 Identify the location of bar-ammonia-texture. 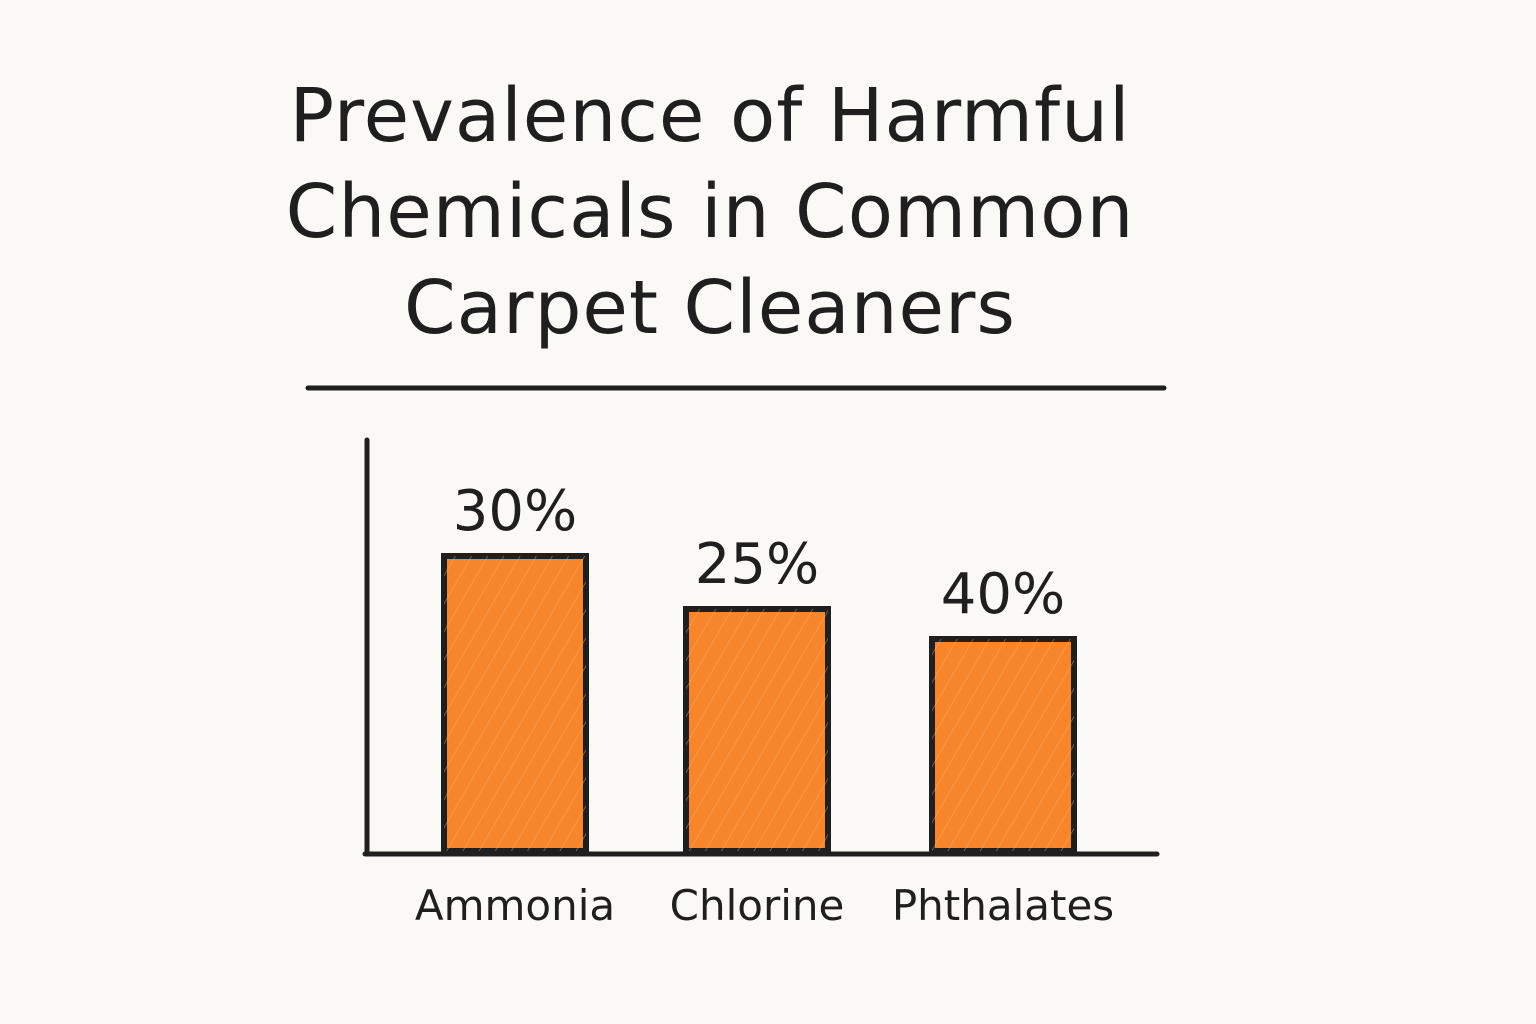
(515, 703).